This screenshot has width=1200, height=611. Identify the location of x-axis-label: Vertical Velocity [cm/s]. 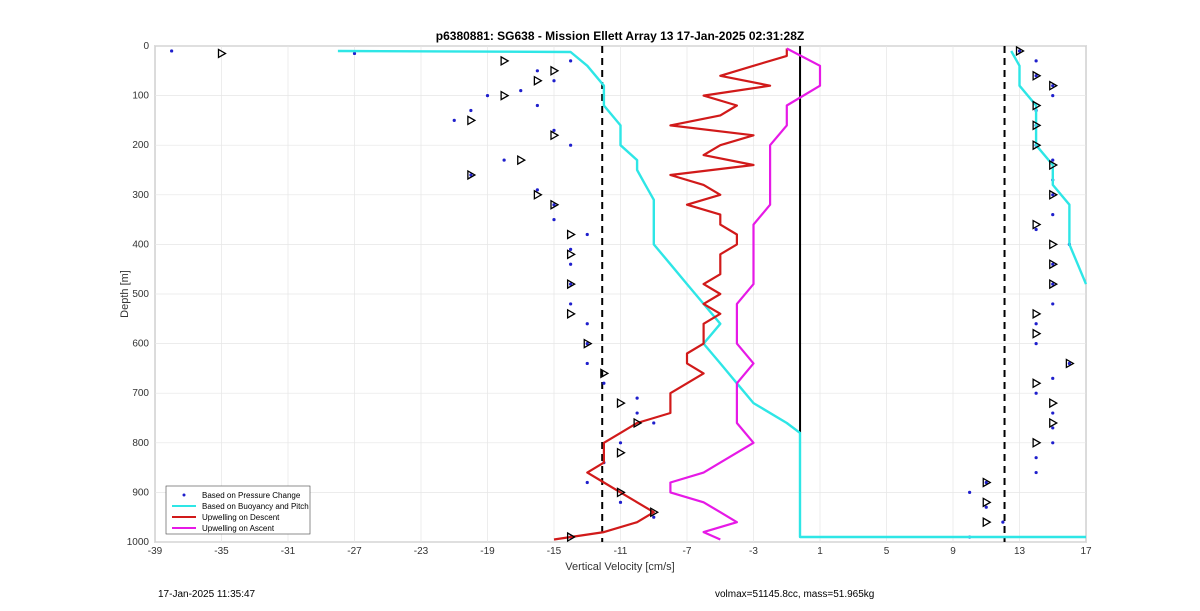
(619, 567).